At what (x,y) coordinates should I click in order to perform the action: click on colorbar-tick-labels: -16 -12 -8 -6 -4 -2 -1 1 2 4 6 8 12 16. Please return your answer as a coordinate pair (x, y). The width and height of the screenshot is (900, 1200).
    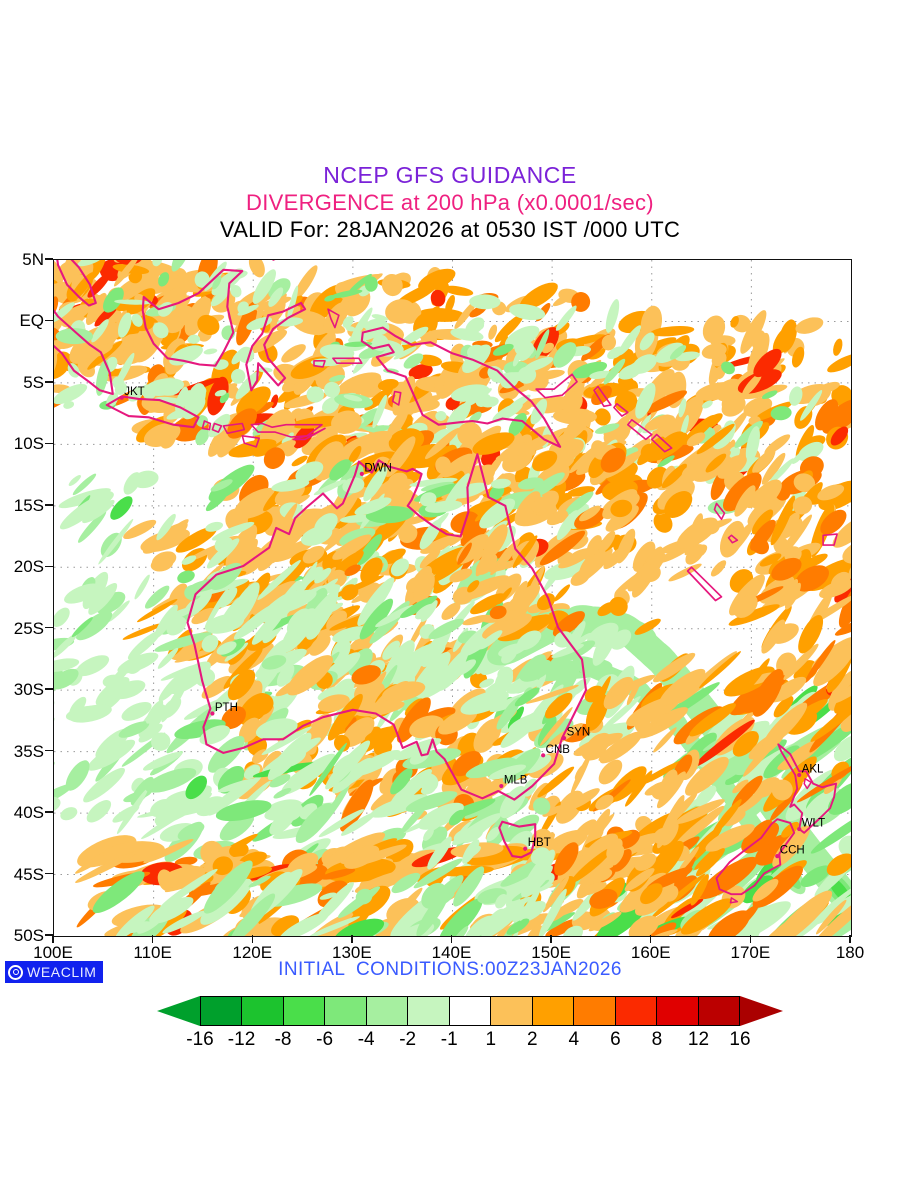
    Looking at the image, I should click on (470, 1039).